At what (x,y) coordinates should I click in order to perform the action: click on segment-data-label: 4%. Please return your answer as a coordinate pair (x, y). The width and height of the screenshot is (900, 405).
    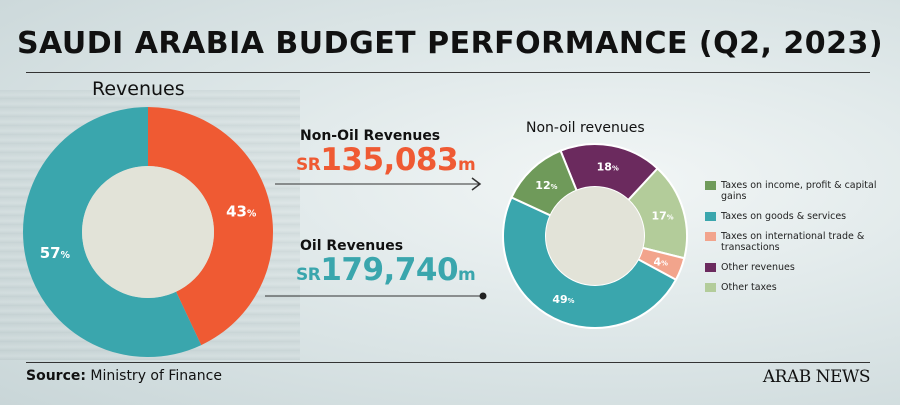
    Looking at the image, I should click on (660, 261).